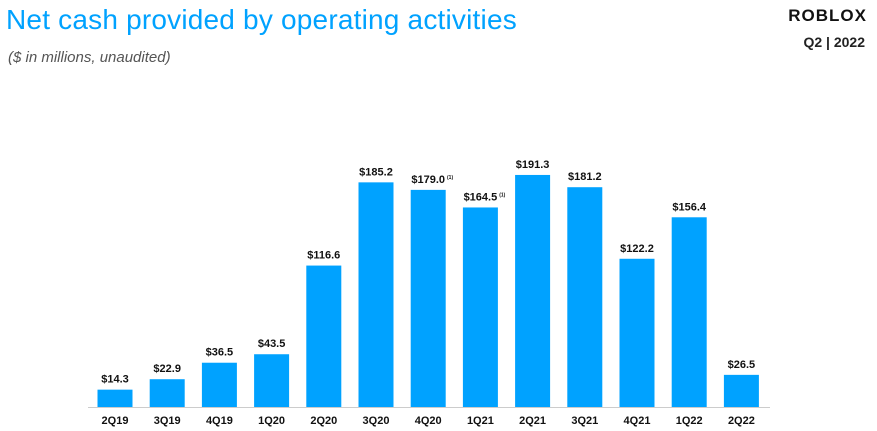 Image resolution: width=877 pixels, height=431 pixels. What do you see at coordinates (323, 256) in the screenshot?
I see `data-label: $116.6` at bounding box center [323, 256].